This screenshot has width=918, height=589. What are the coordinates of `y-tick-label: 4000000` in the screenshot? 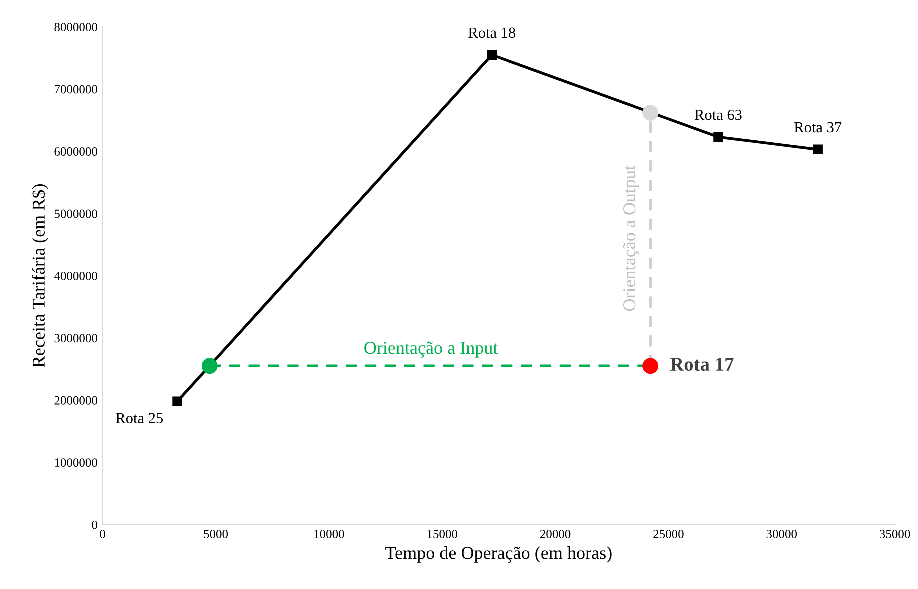 It's located at (76, 276).